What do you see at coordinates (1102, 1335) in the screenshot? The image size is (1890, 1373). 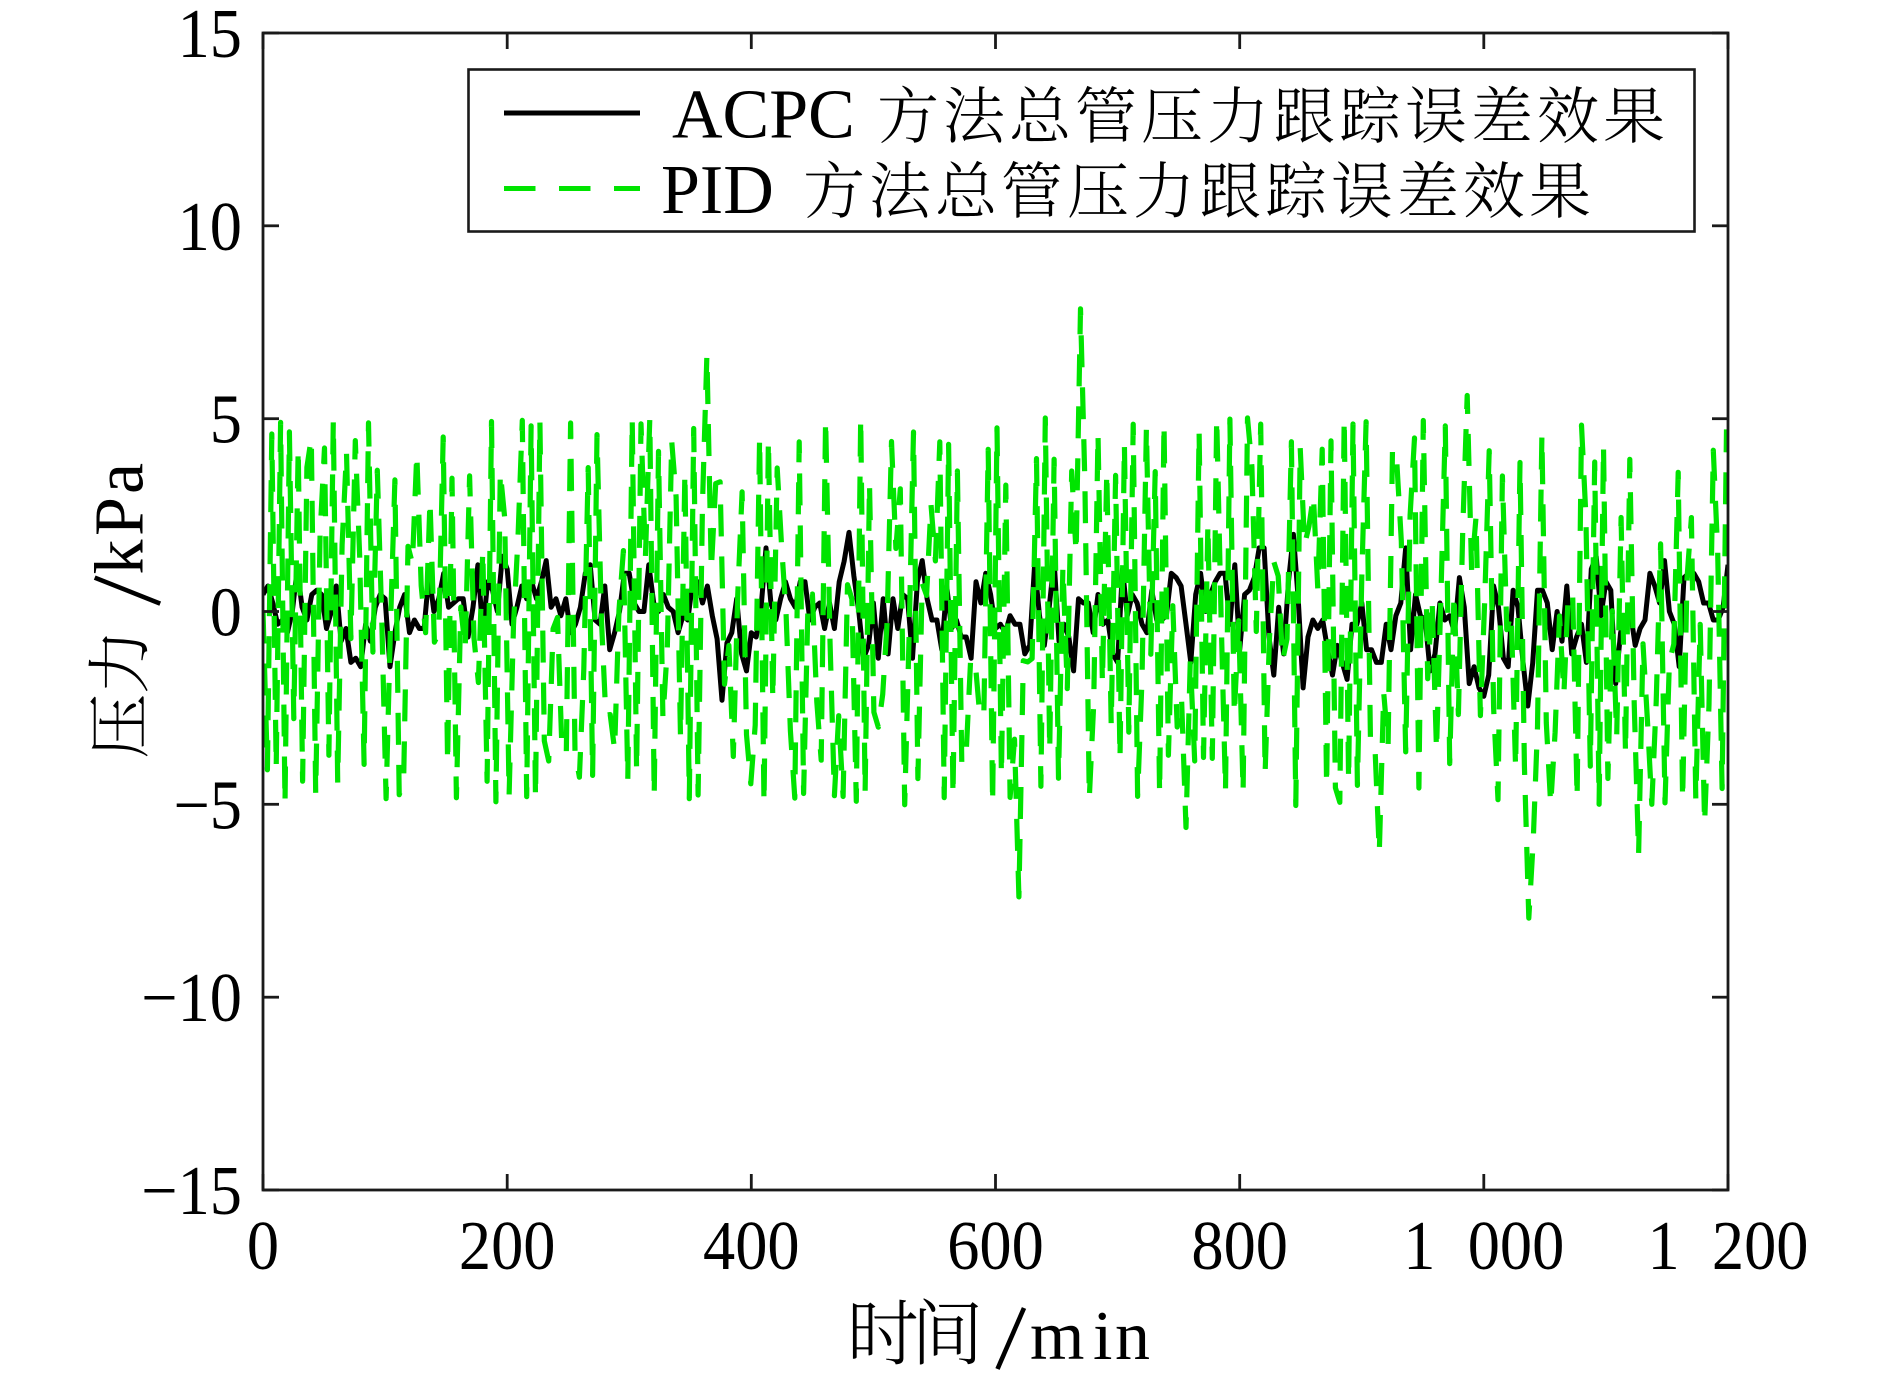 I see `svg-text: i` at bounding box center [1102, 1335].